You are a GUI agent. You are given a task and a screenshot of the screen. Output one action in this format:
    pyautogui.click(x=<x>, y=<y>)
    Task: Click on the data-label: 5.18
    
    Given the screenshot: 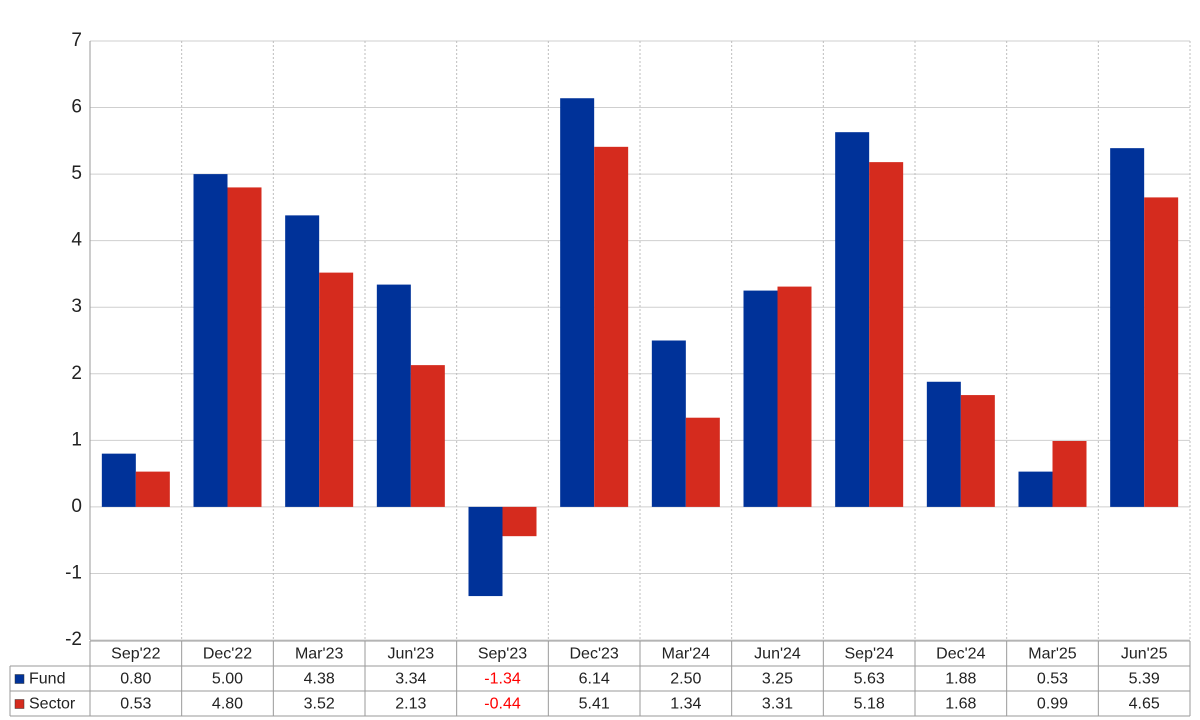 What is the action you would take?
    pyautogui.click(x=869, y=704)
    